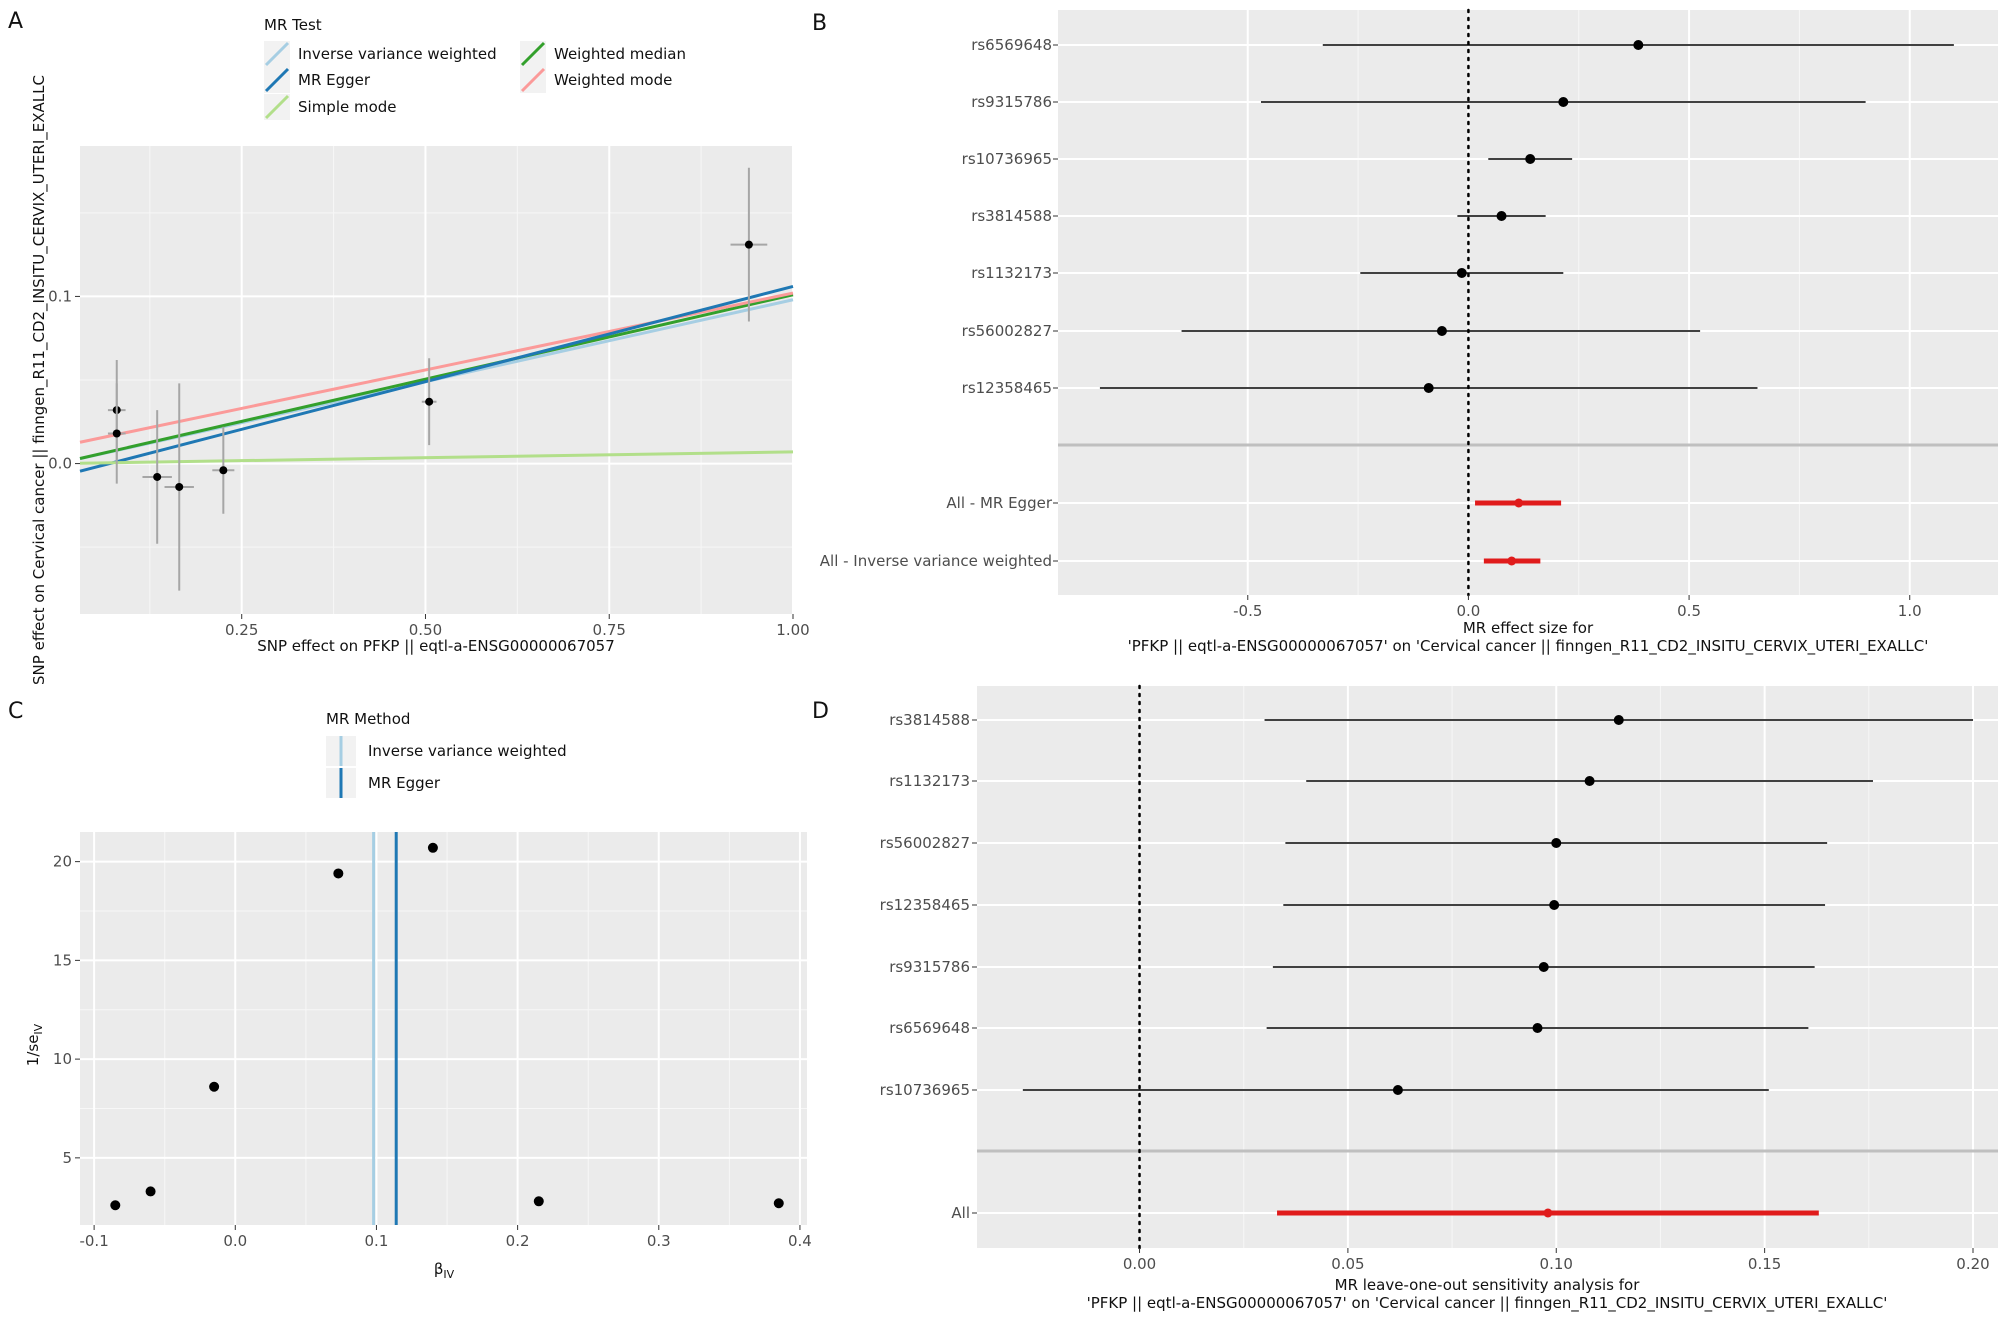  Describe the element at coordinates (936, 561) in the screenshot. I see `panel-b-summary-label: All - Inverse variance weighted` at that location.